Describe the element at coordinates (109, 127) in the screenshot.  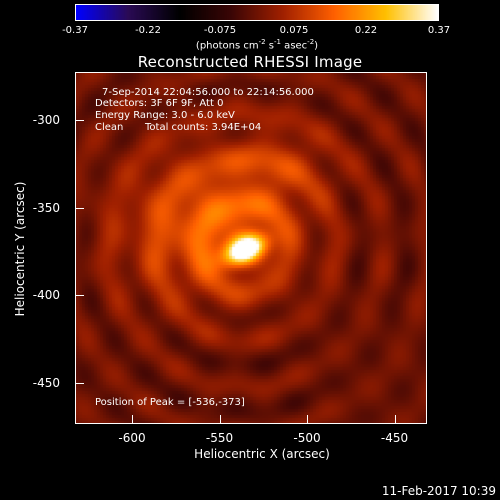
I see `algorithm-info: Clean` at that location.